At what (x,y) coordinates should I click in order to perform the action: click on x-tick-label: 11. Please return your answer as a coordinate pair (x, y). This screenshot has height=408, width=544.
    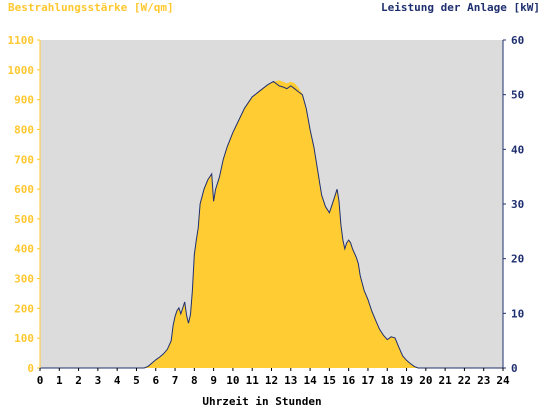
    Looking at the image, I should click on (253, 380).